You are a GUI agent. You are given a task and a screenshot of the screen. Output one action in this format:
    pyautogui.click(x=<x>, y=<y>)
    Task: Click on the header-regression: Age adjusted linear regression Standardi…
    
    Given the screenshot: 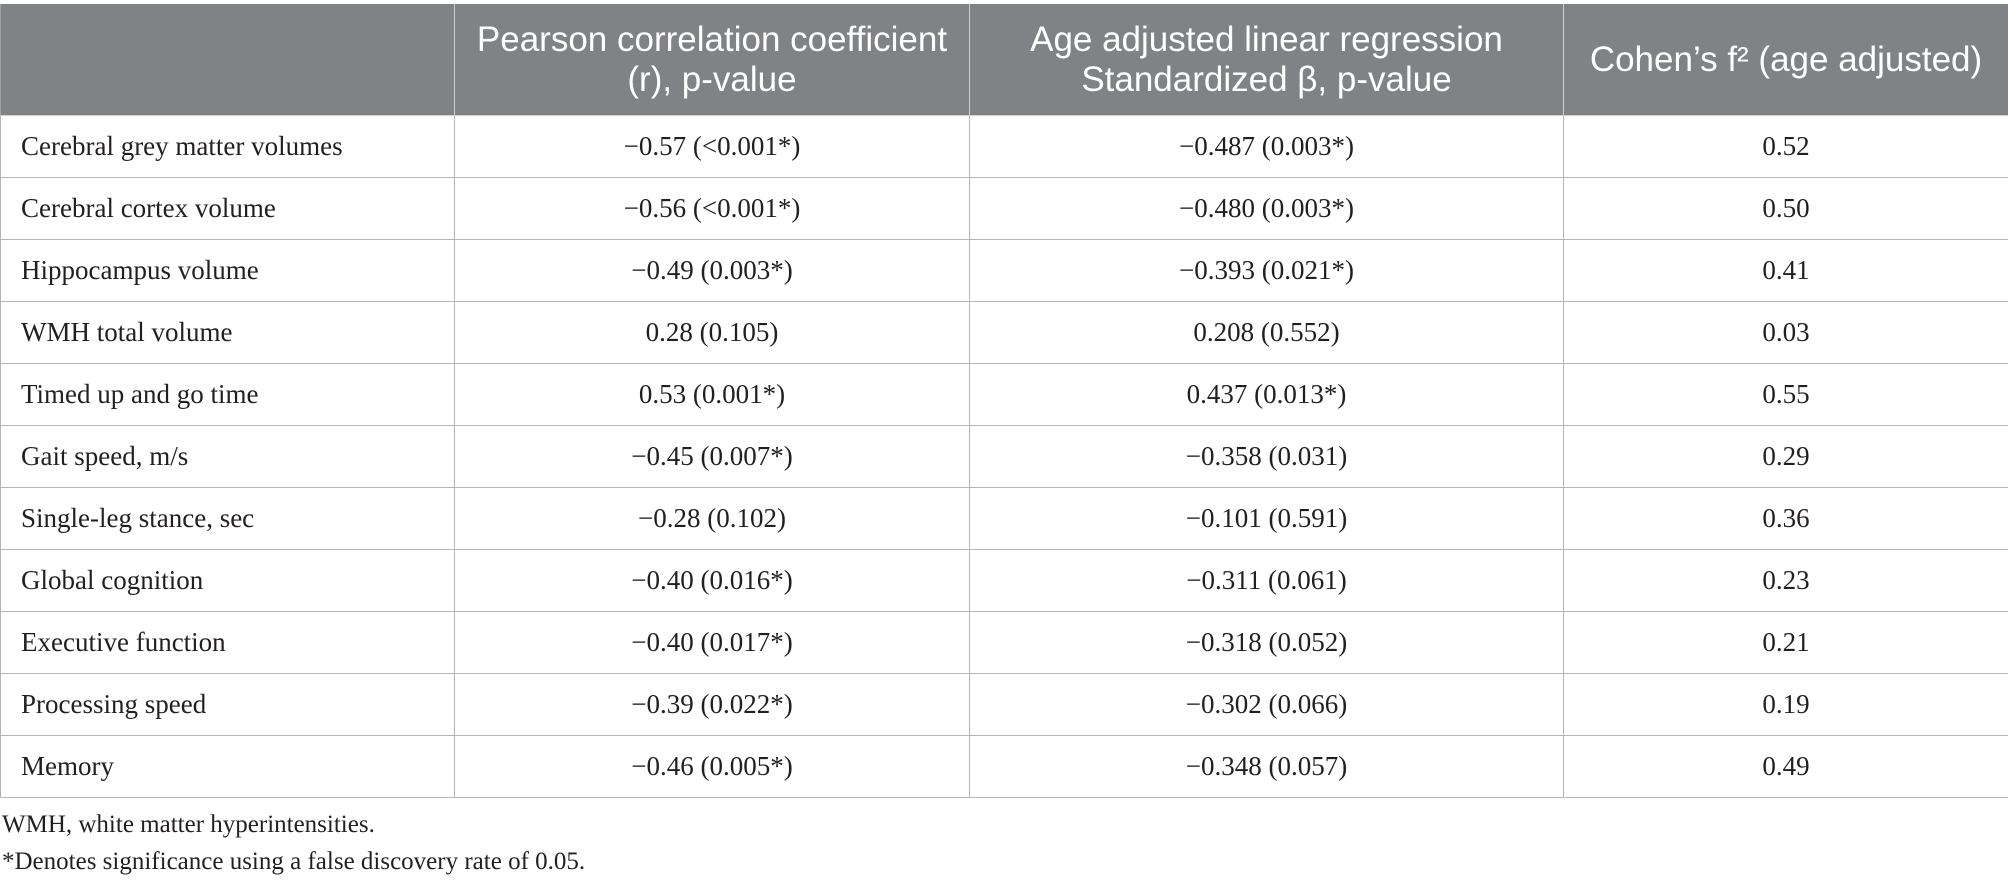 What is the action you would take?
    pyautogui.click(x=1266, y=60)
    